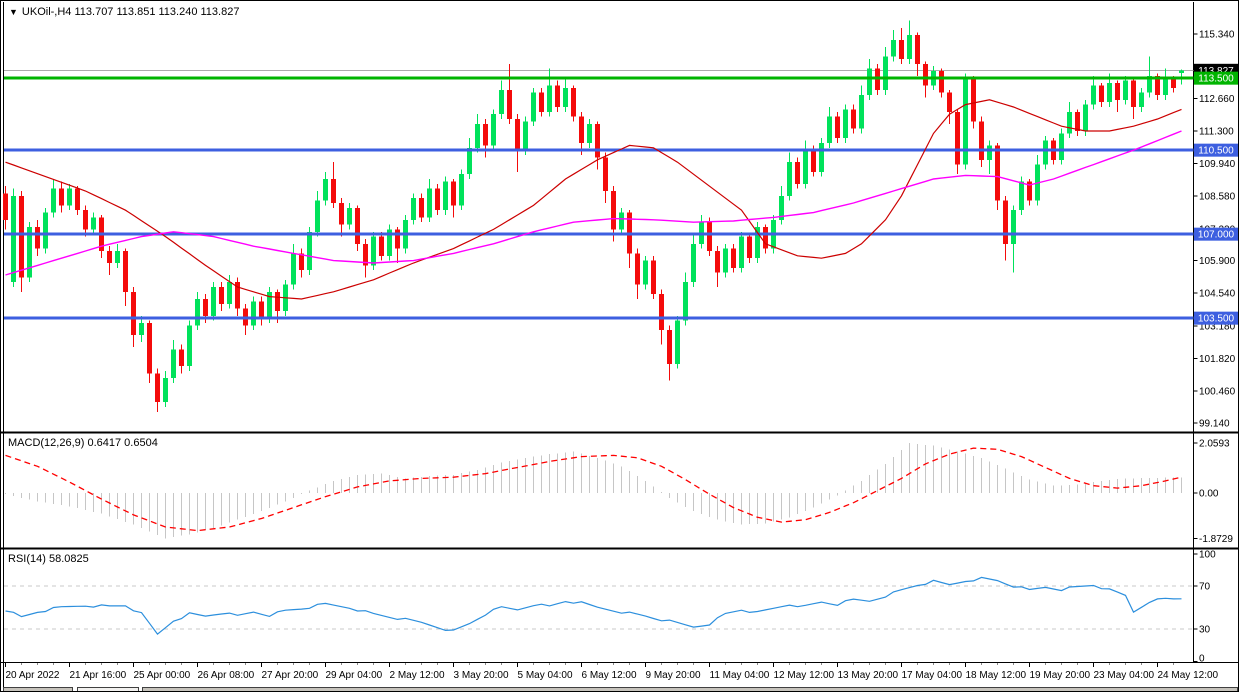  Describe the element at coordinates (1205, 630) in the screenshot. I see `rsi-scale-label: 30` at that location.